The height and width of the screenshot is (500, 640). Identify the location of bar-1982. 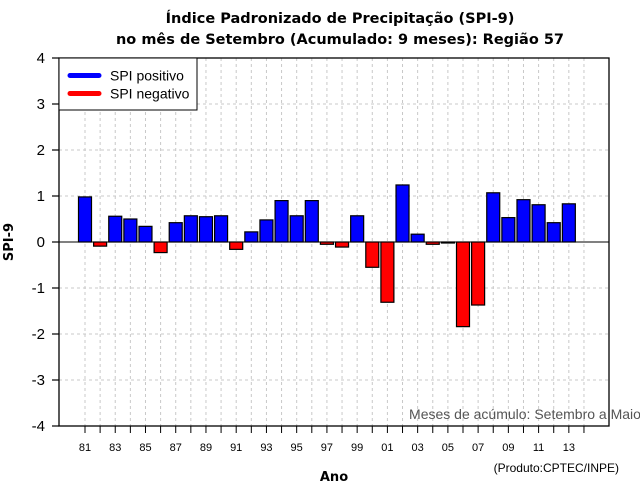
(100, 244).